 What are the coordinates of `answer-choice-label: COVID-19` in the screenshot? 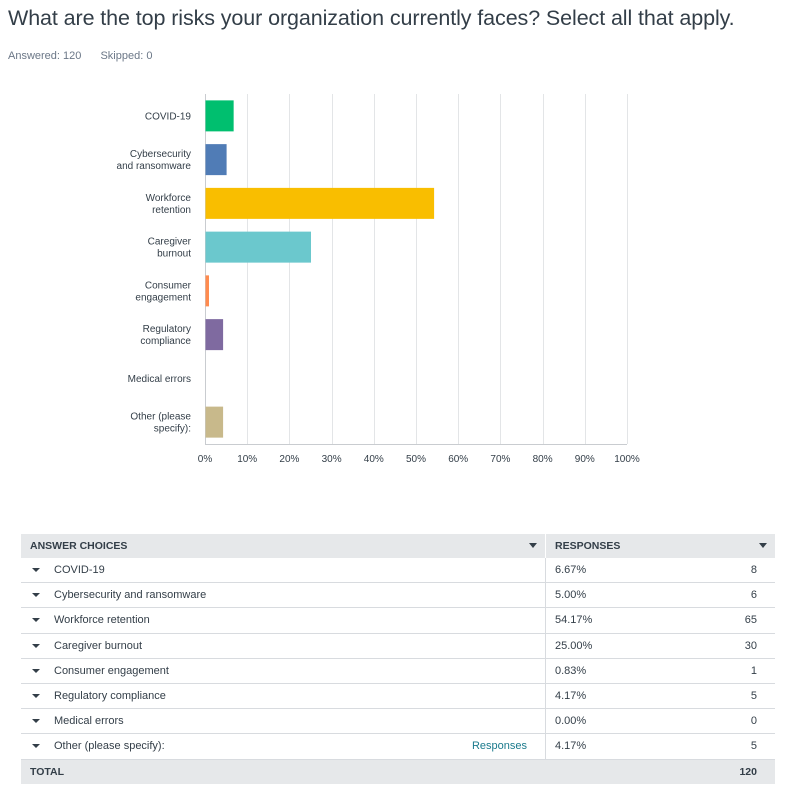 It's located at (79, 570).